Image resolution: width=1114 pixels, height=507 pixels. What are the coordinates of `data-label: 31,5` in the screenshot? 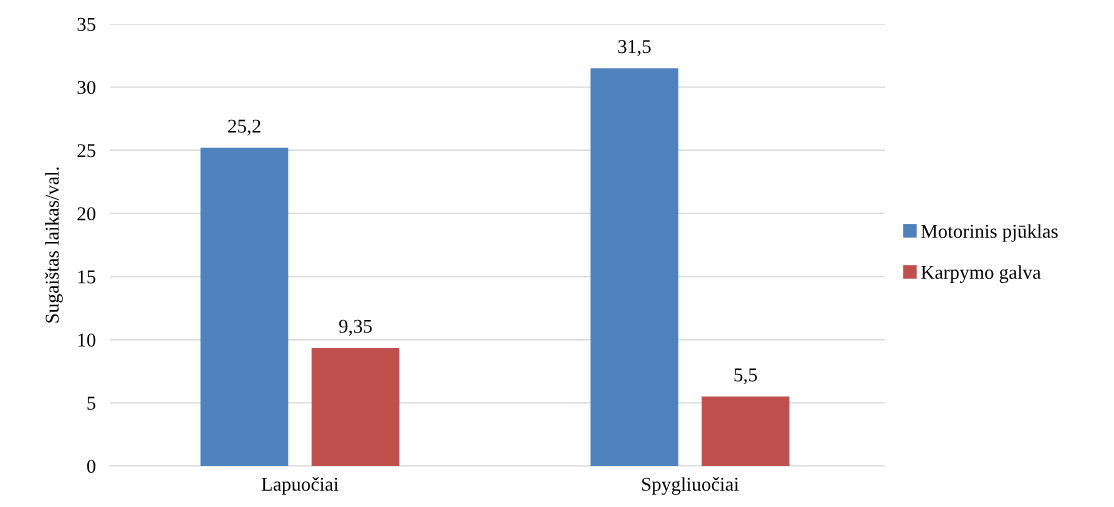 It's located at (634, 48).